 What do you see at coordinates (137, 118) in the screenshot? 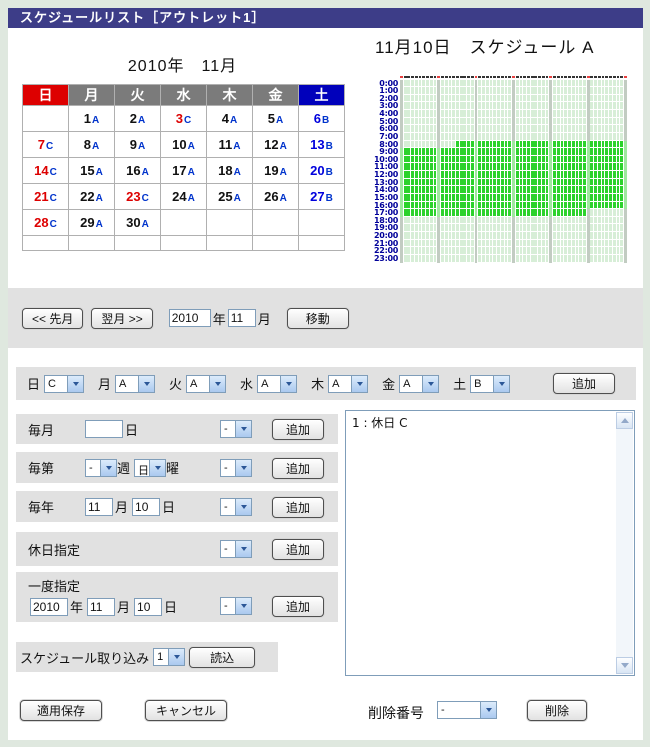
I see `calendar-cell: 2A` at bounding box center [137, 118].